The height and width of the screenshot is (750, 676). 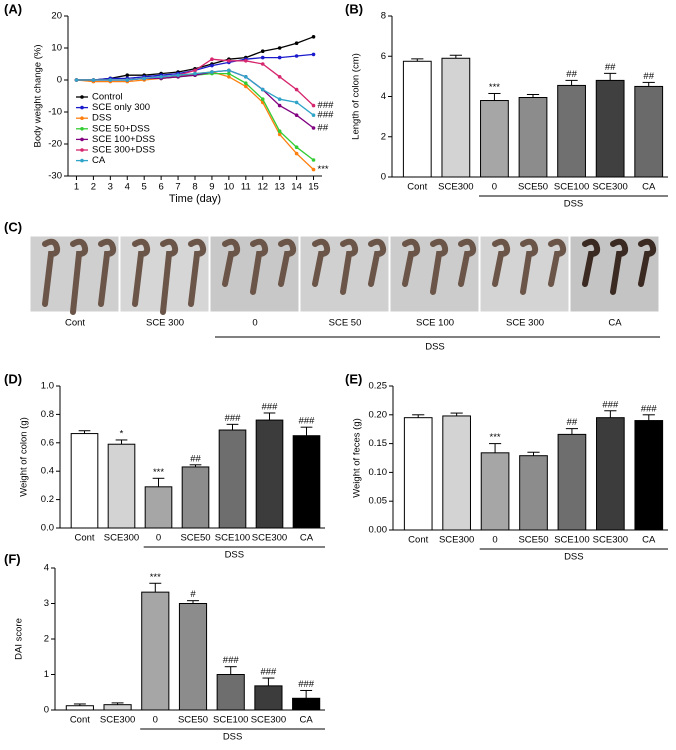 I want to click on x-tick-label: SCE100, so click(x=230, y=720).